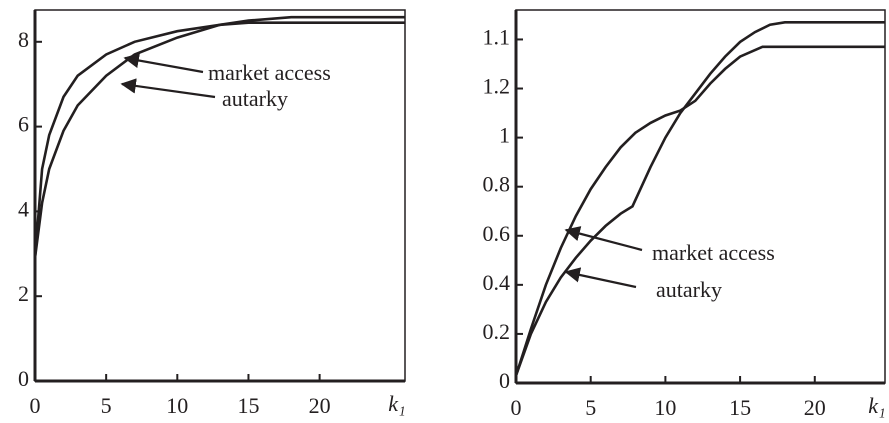 This screenshot has height=423, width=889. I want to click on y-tick-label: 8, so click(23, 39).